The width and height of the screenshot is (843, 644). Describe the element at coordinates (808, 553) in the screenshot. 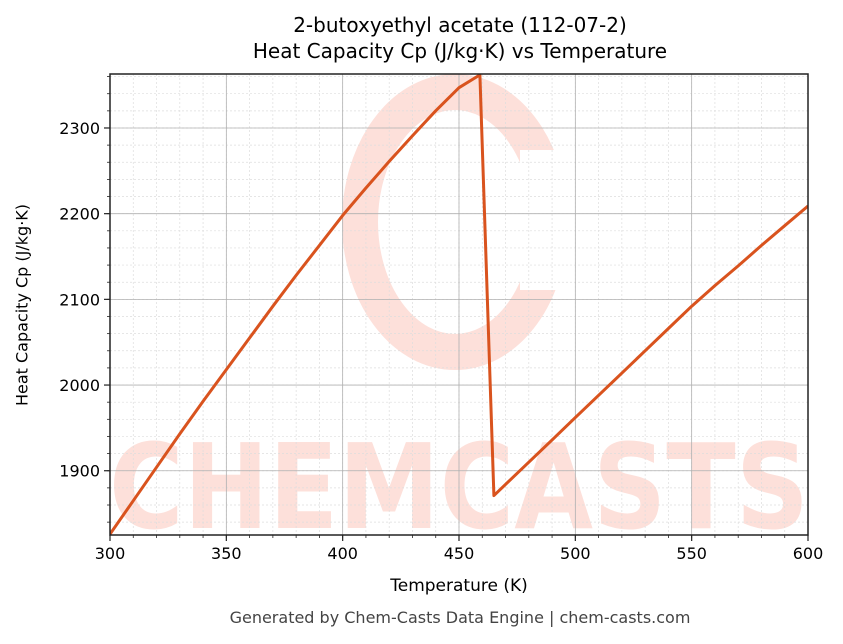

I see `svg-text: 600` at that location.